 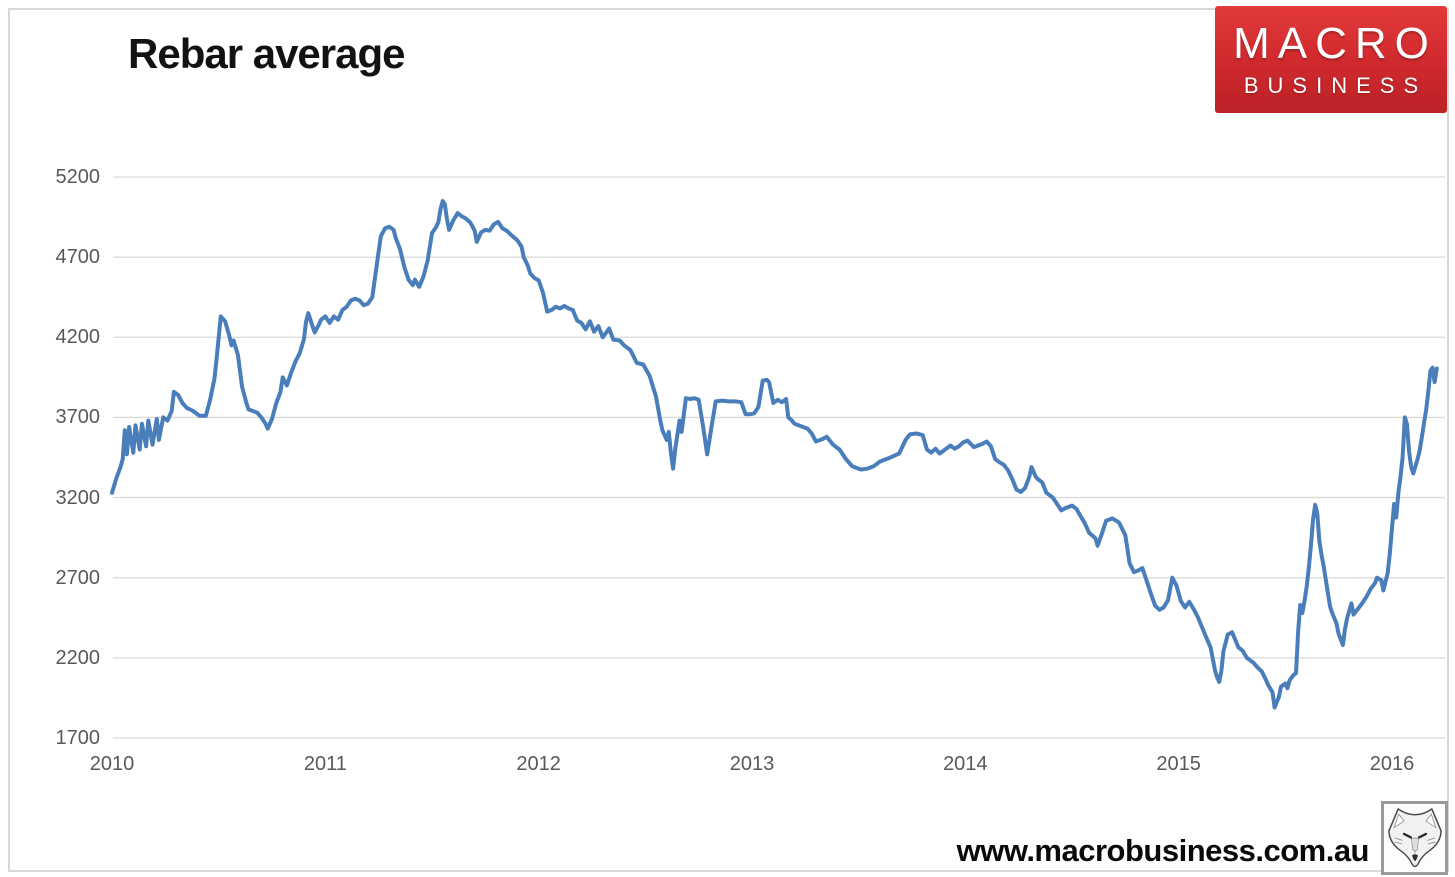 I want to click on x-axis-label: 2015, so click(x=1178, y=764).